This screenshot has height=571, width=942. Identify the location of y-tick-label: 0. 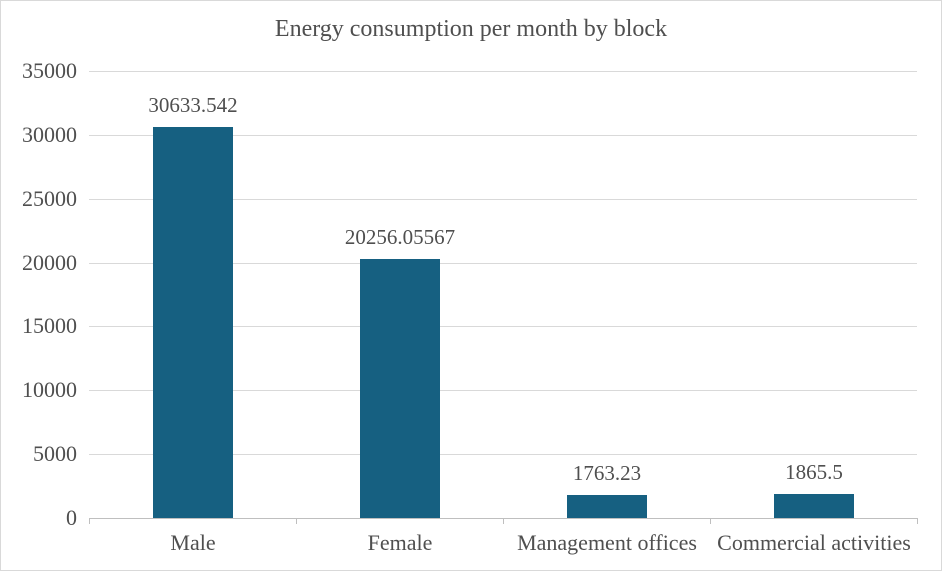
(71, 517).